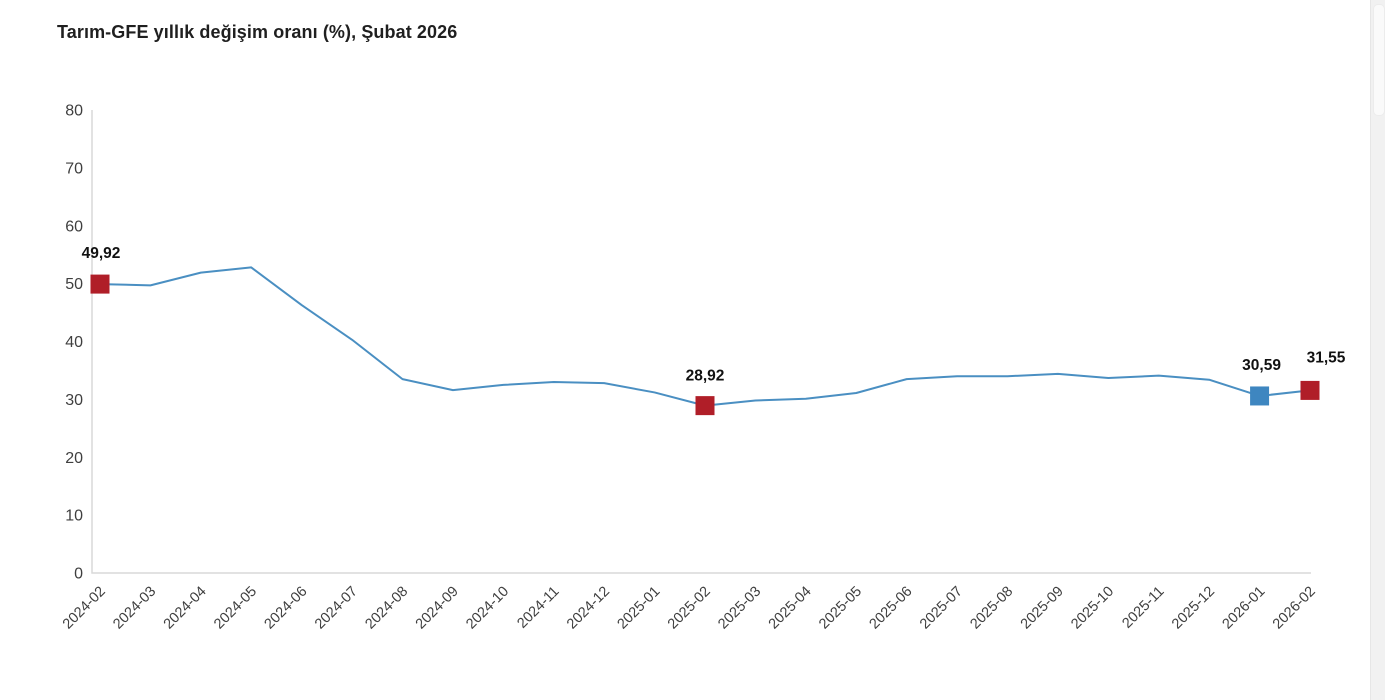 The width and height of the screenshot is (1385, 700). I want to click on x-tick-label: 2025-12, so click(1193, 608).